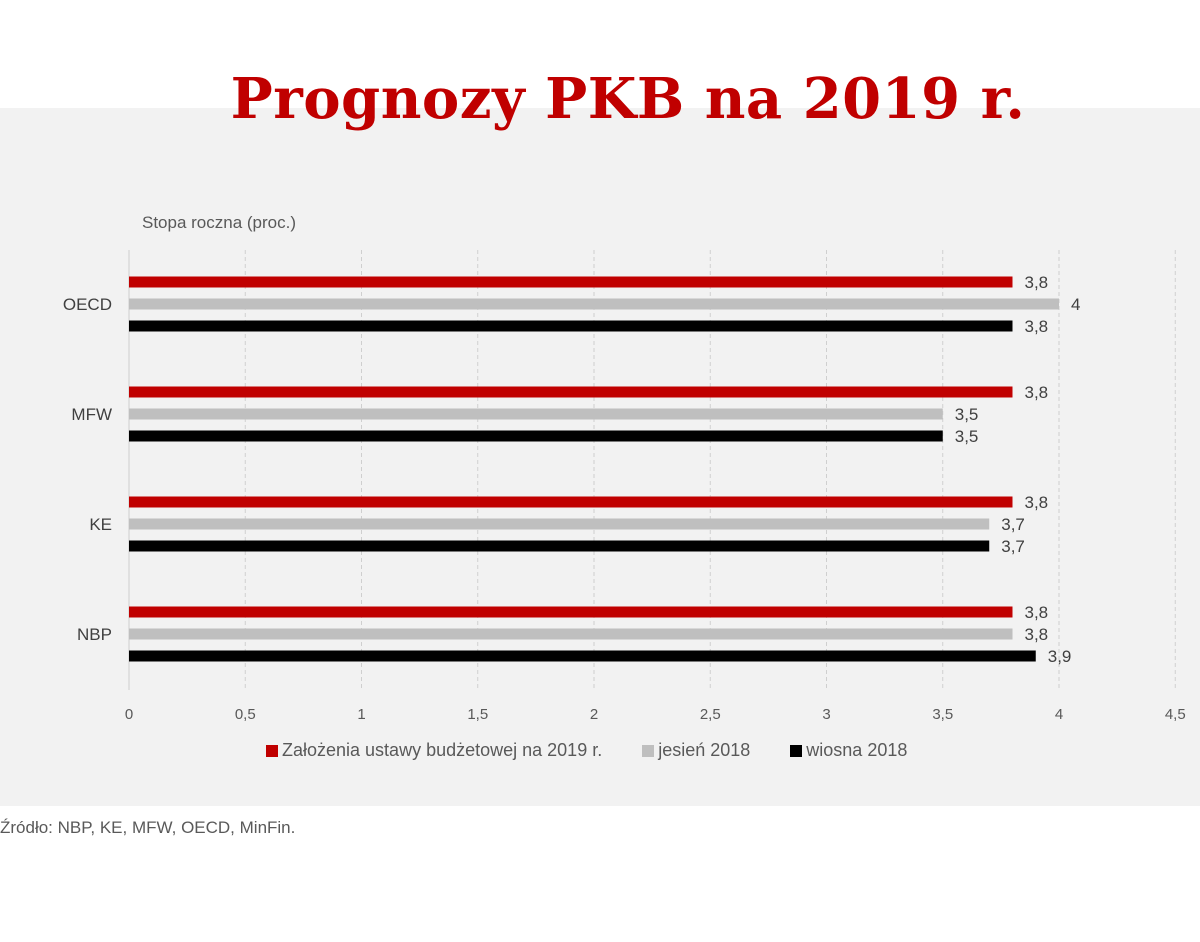  Describe the element at coordinates (594, 714) in the screenshot. I see `x-tick-label: 2` at that location.